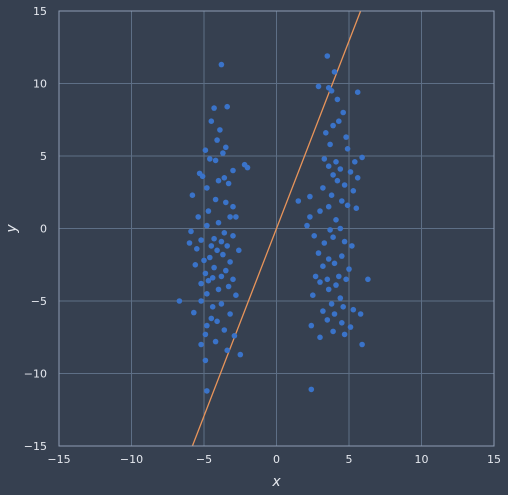  Describe the element at coordinates (131, 459) in the screenshot. I see `x-tick-label-1: −10` at that location.